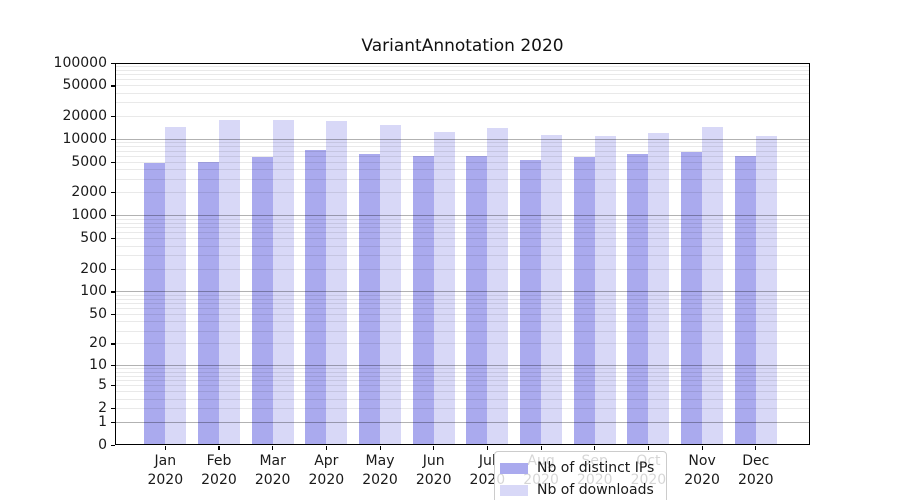 This screenshot has height=500, width=900. Describe the element at coordinates (229, 282) in the screenshot. I see `bar-downloads-feb` at that location.